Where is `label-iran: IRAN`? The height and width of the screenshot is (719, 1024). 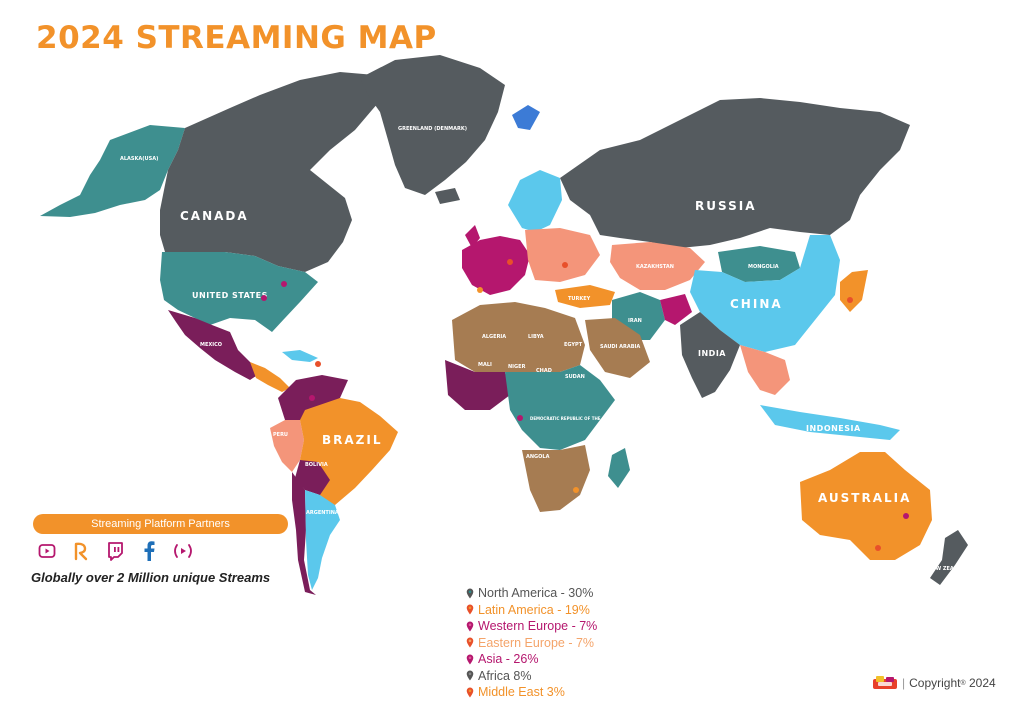 label-iran: IRAN is located at coordinates (635, 321).